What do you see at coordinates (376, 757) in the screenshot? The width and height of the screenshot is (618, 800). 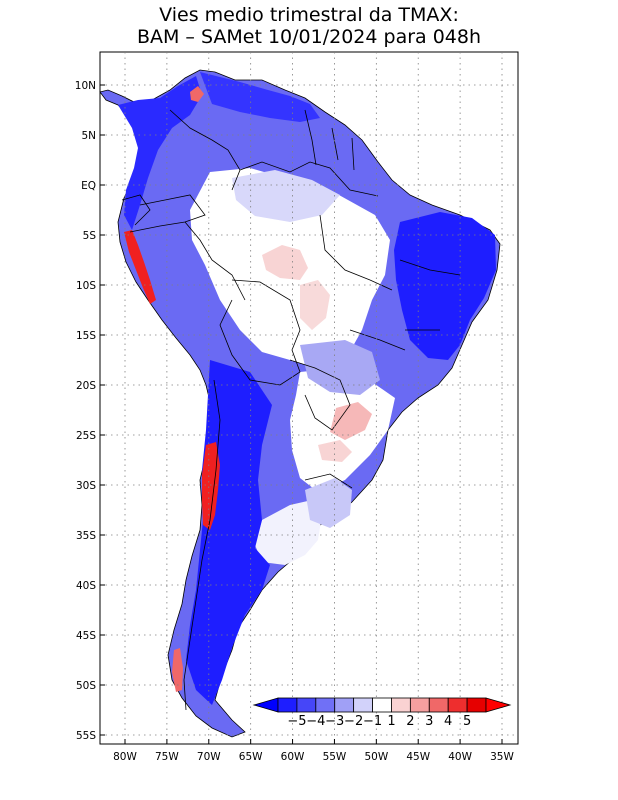 I see `lon-tick-label: 50W` at bounding box center [376, 757].